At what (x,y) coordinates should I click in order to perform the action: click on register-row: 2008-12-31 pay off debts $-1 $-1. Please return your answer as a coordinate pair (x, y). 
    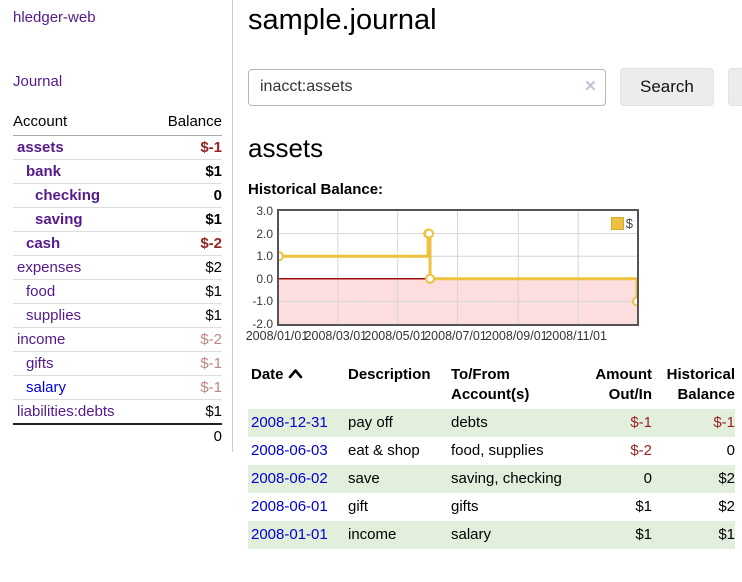
    Looking at the image, I should click on (491, 423).